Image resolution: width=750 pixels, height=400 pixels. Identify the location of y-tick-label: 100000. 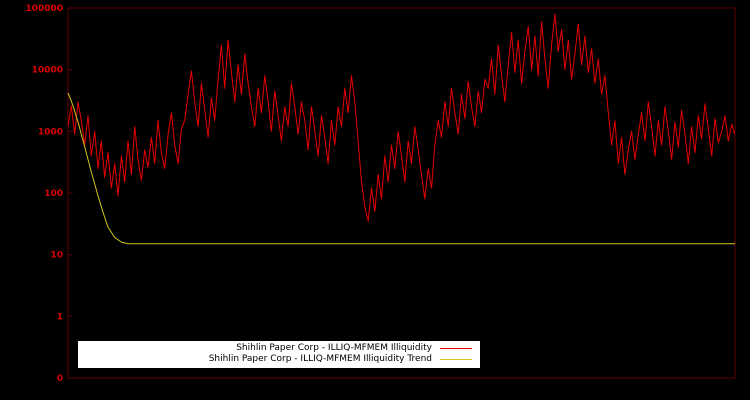
(44, 9).